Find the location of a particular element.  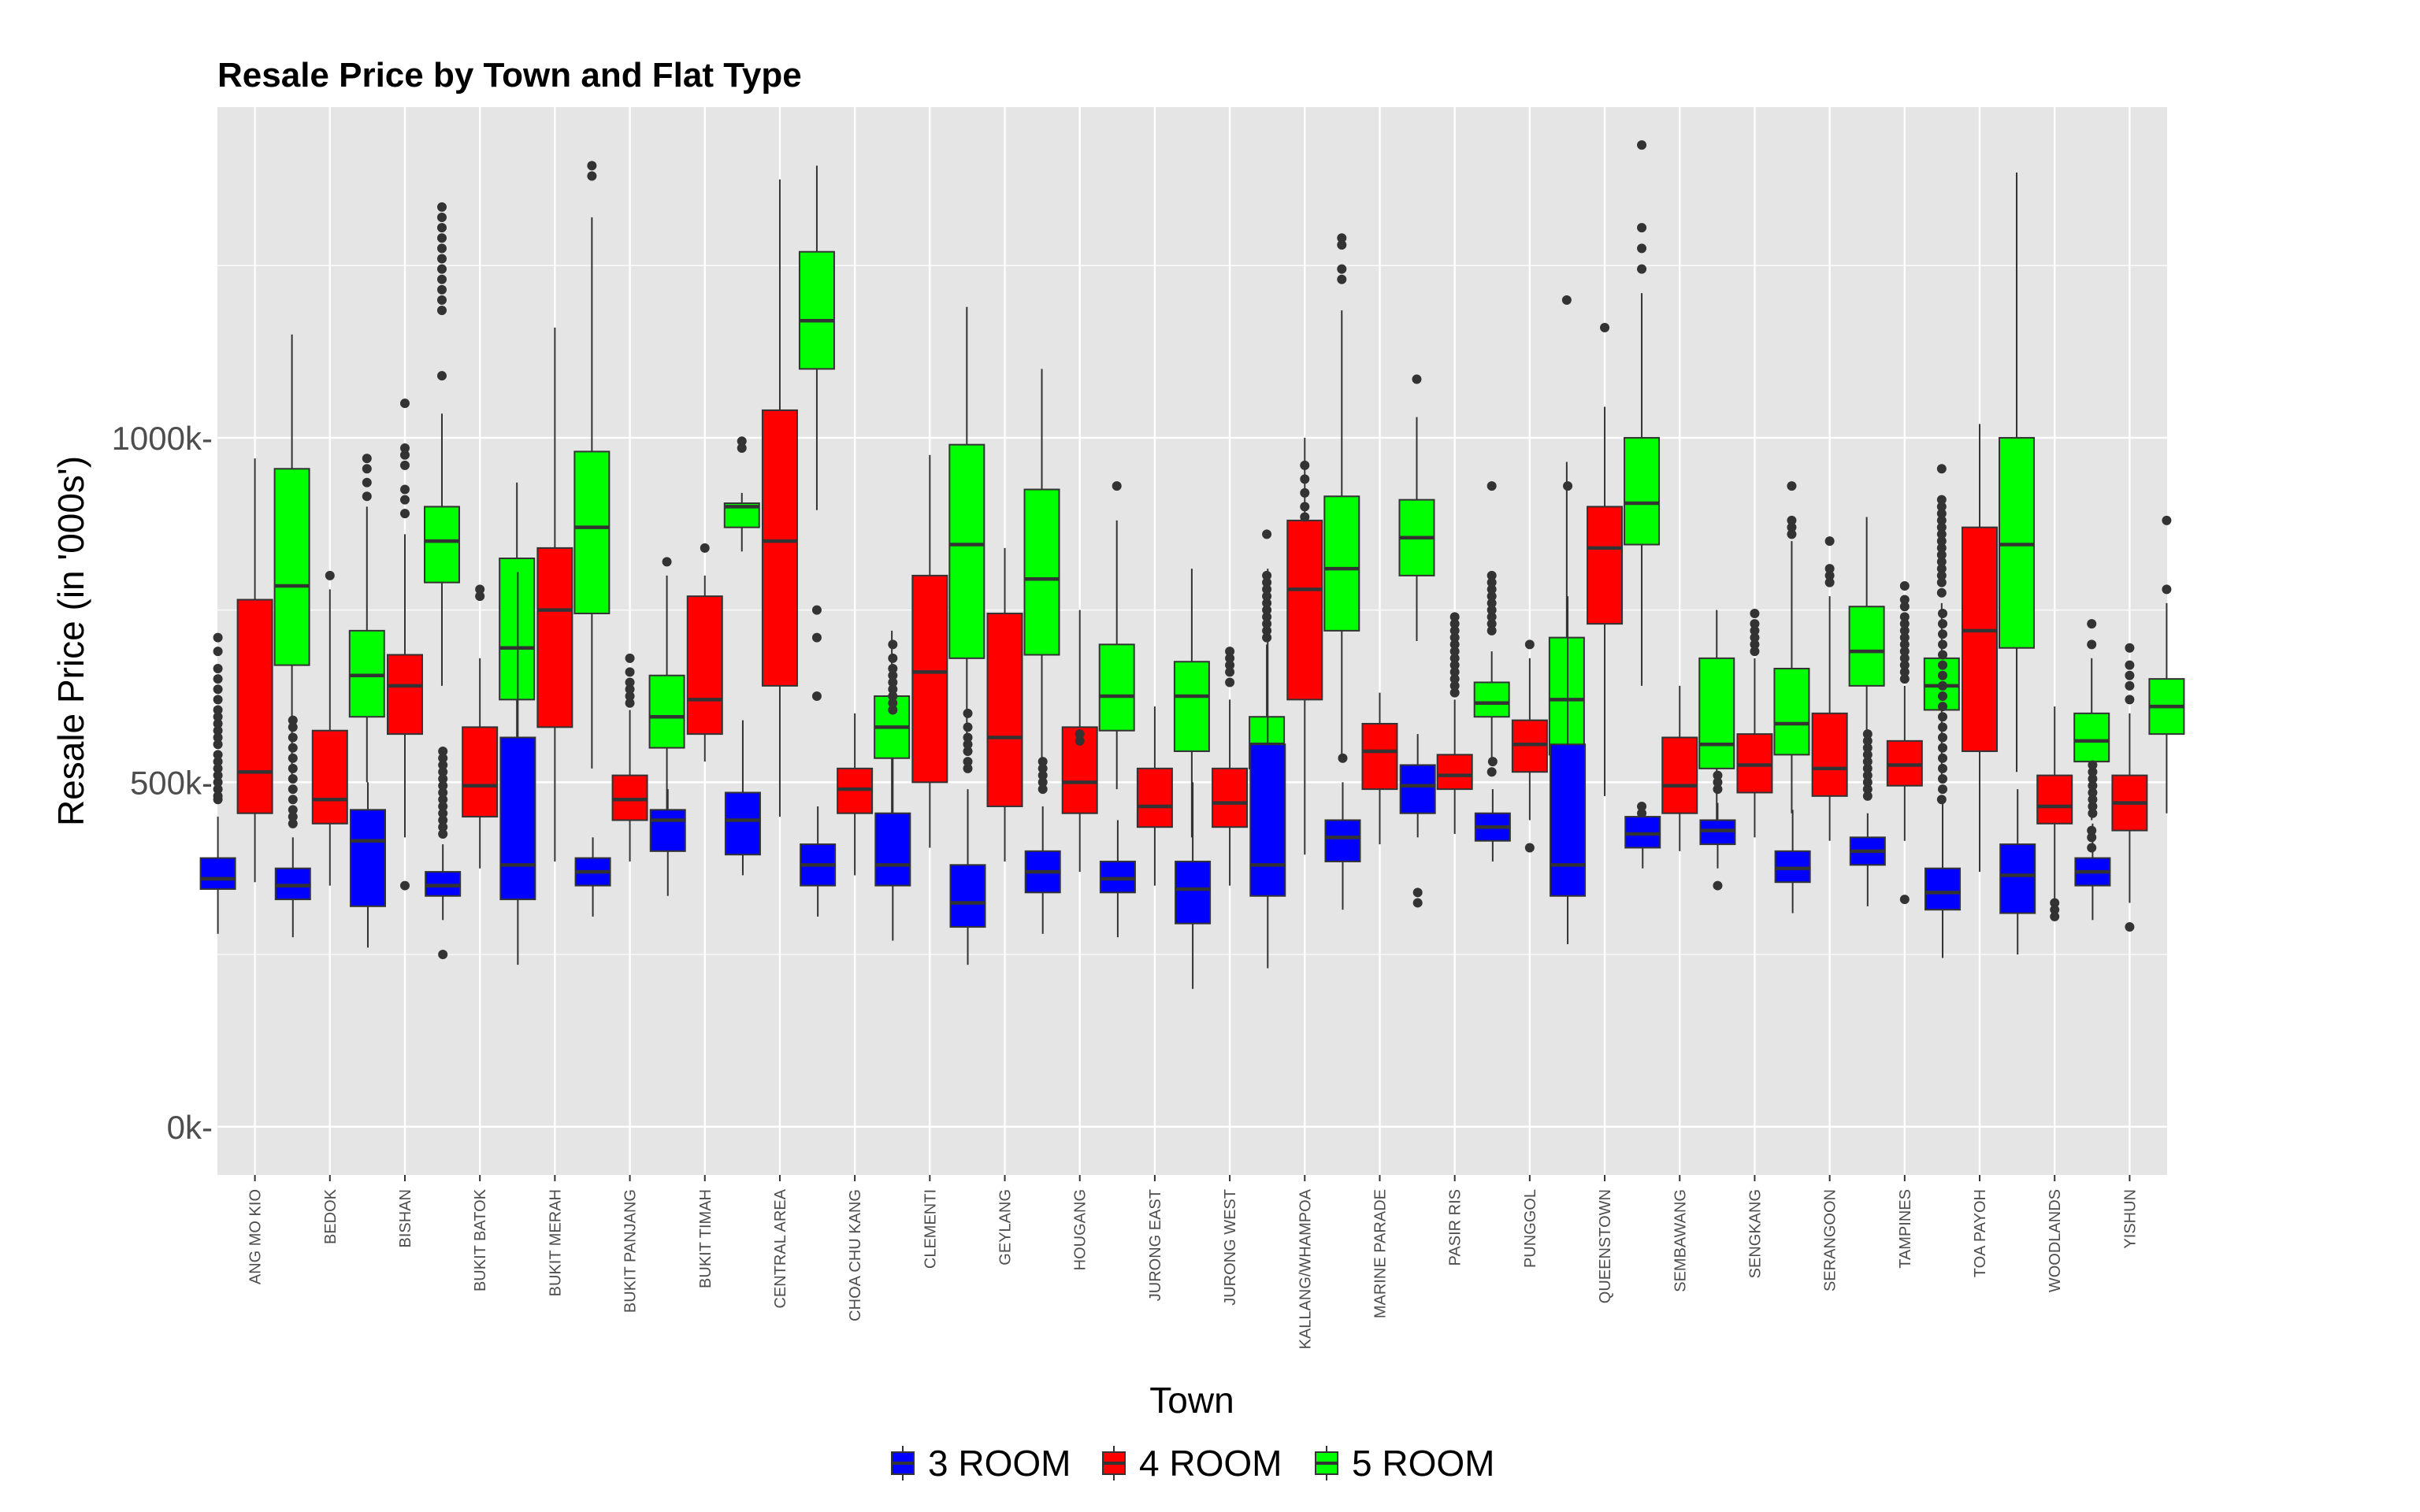

town-group-choa-chu-kang is located at coordinates (856, 773).